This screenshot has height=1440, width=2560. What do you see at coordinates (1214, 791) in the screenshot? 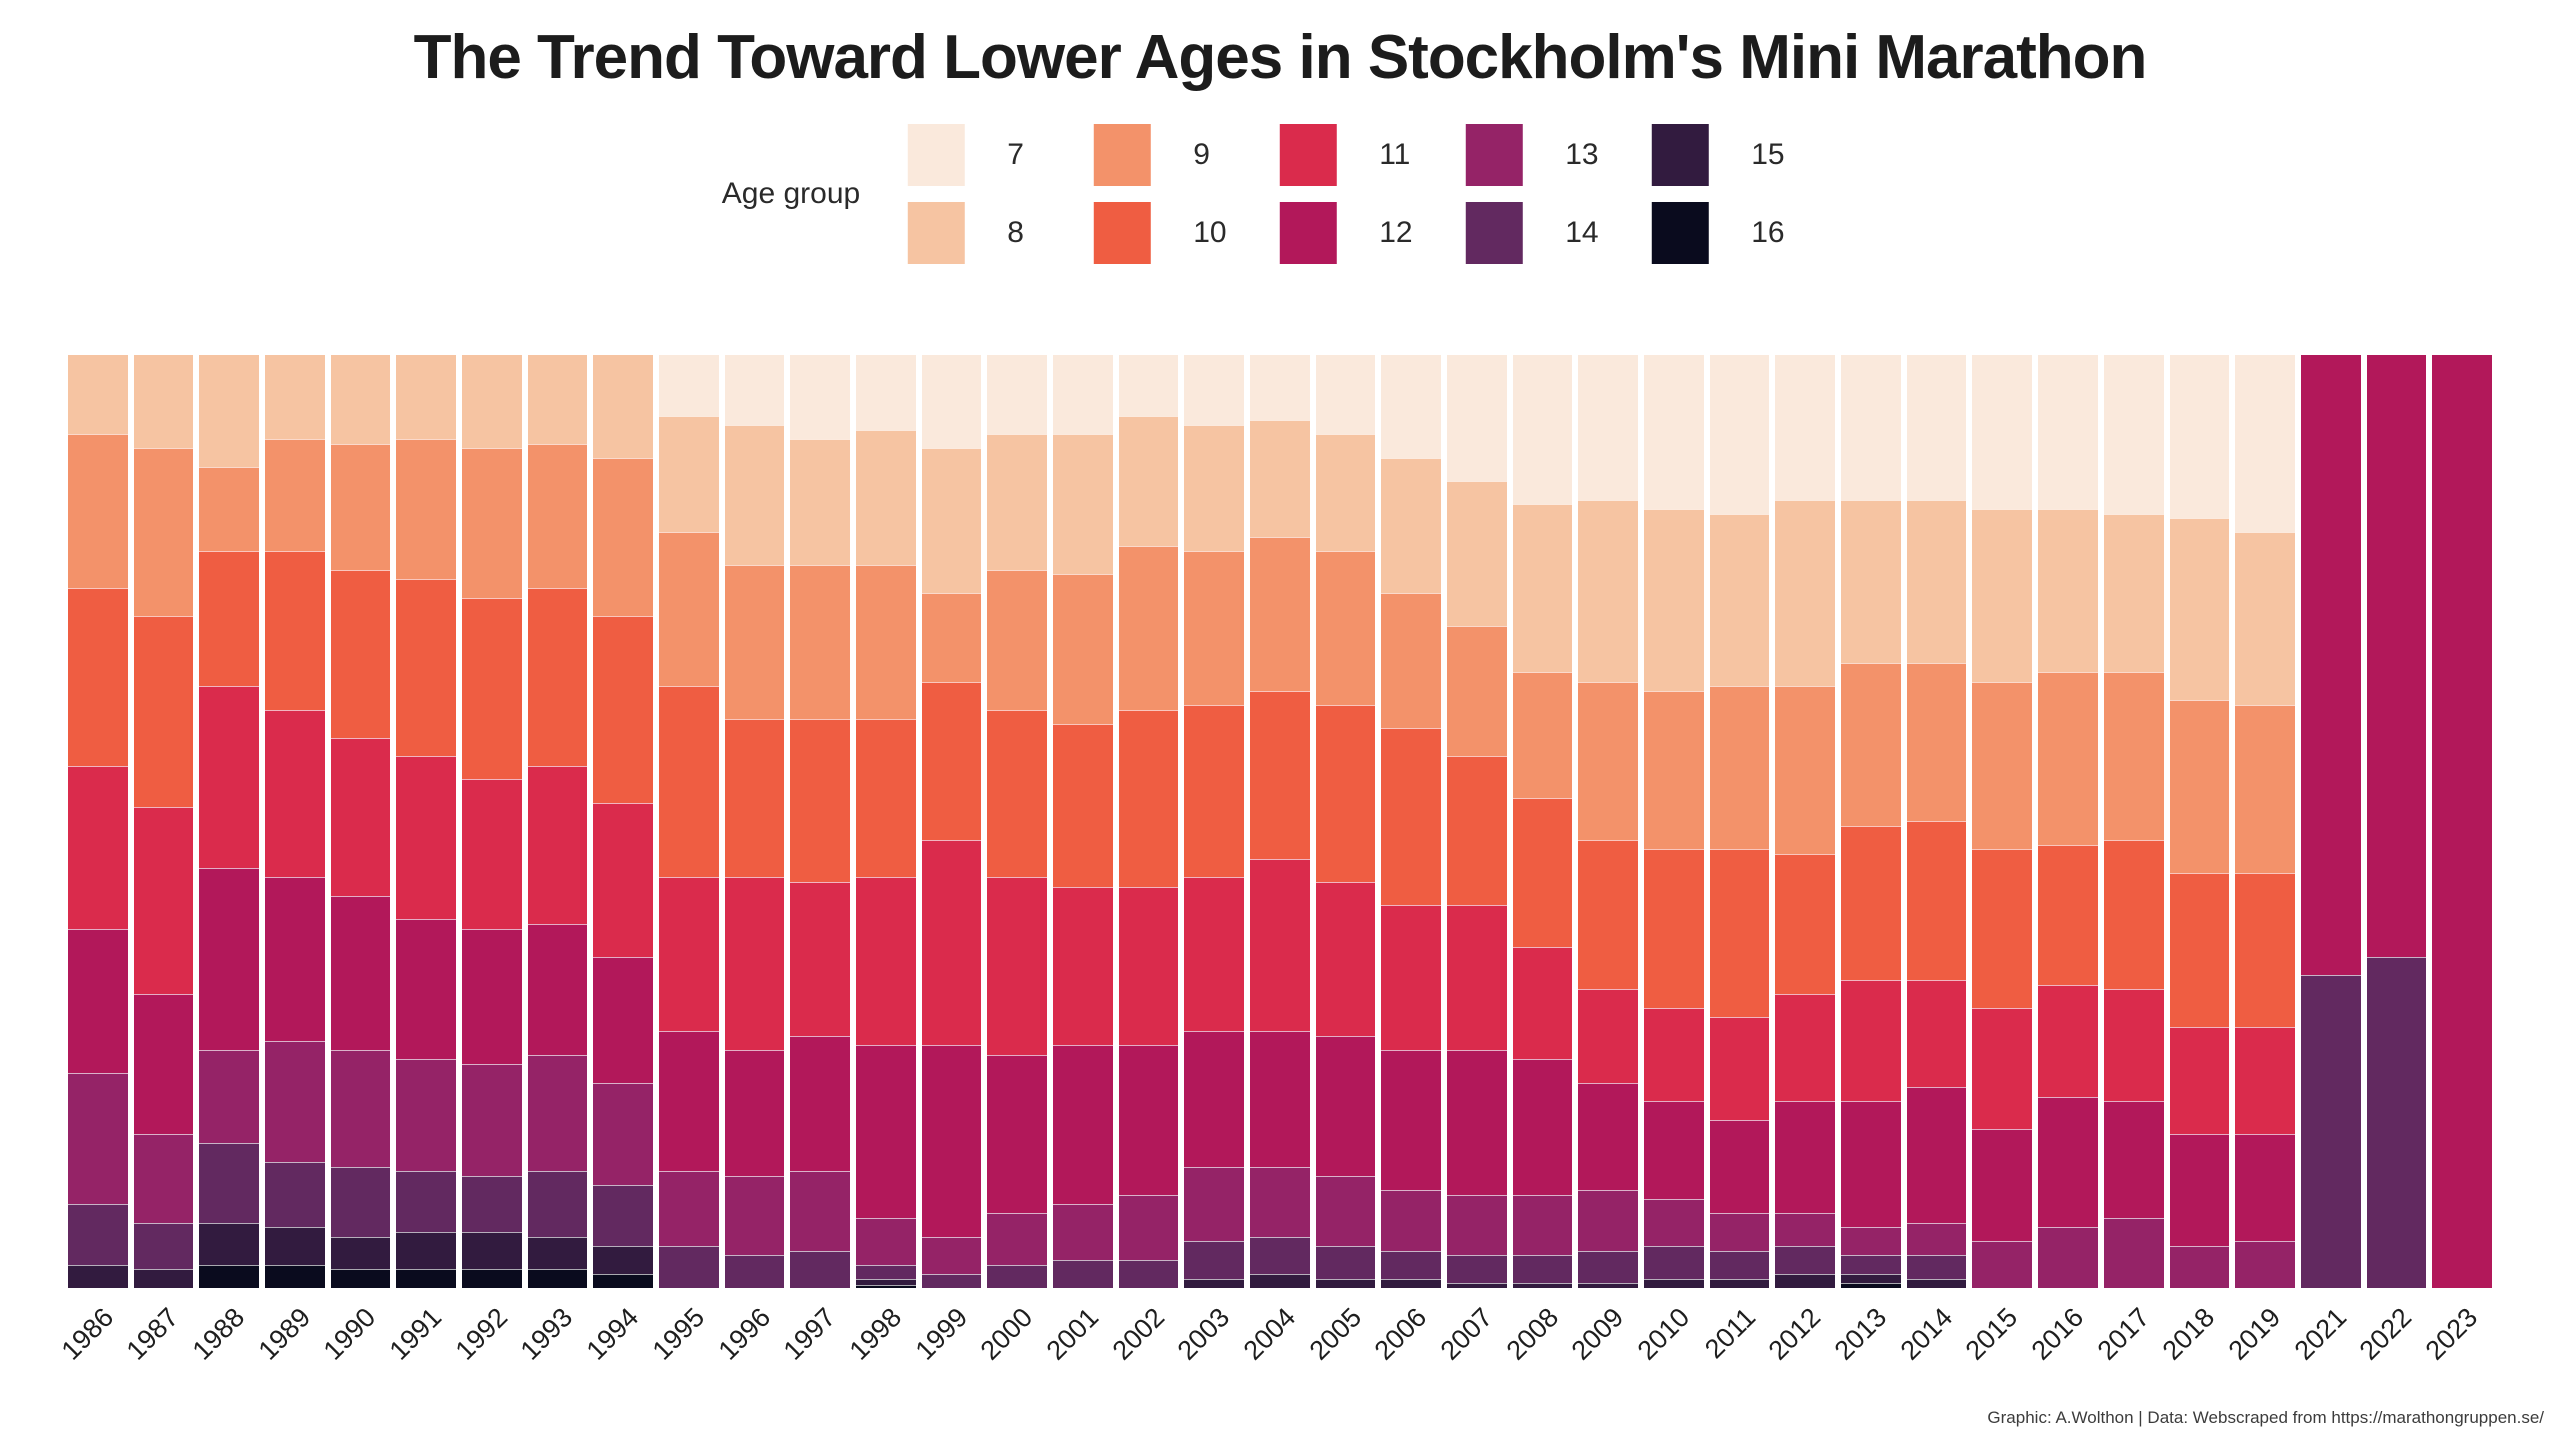
I see `bar-2003-age-10-segment` at bounding box center [1214, 791].